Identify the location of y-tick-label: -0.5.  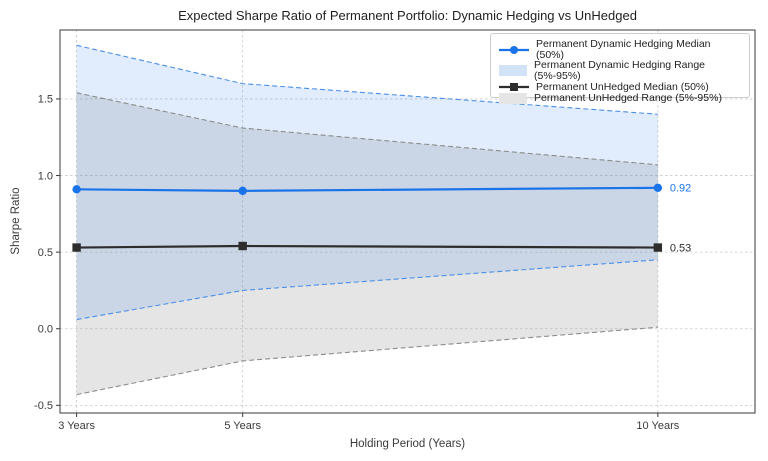
(43, 406).